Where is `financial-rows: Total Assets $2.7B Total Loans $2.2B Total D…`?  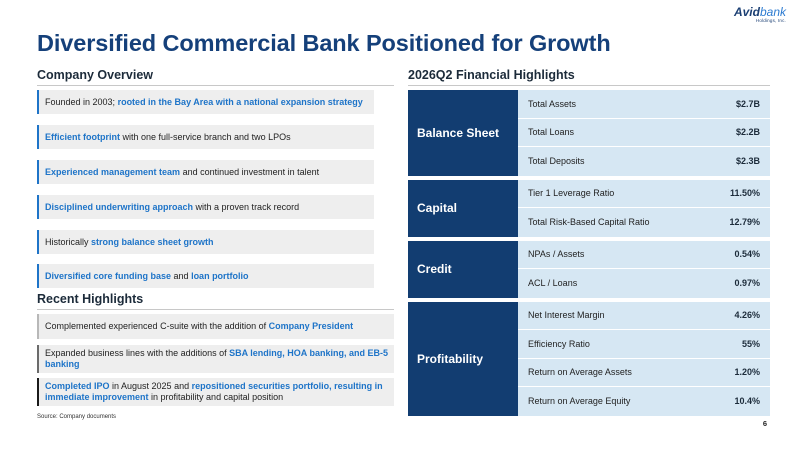 financial-rows: Total Assets $2.7B Total Loans $2.2B Total D… is located at coordinates (644, 133).